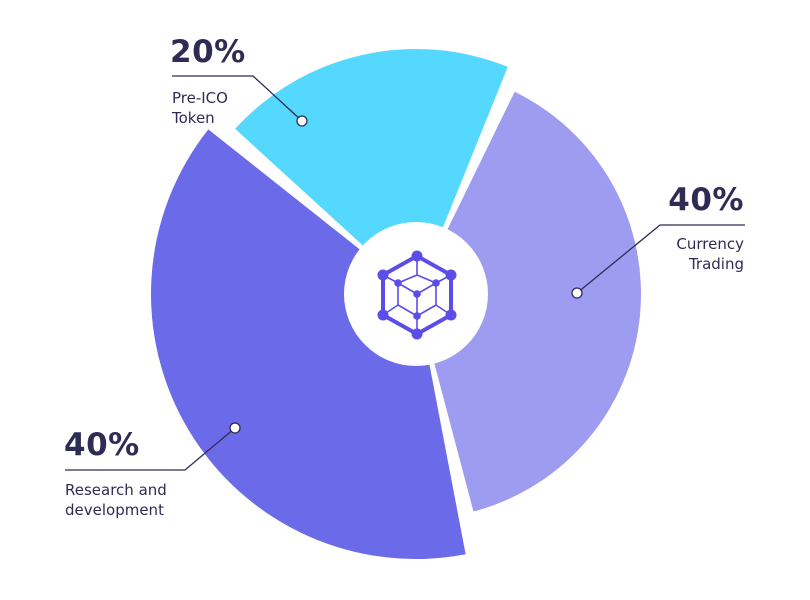 This screenshot has width=810, height=600. I want to click on pre-ico-percent: 20%, so click(208, 52).